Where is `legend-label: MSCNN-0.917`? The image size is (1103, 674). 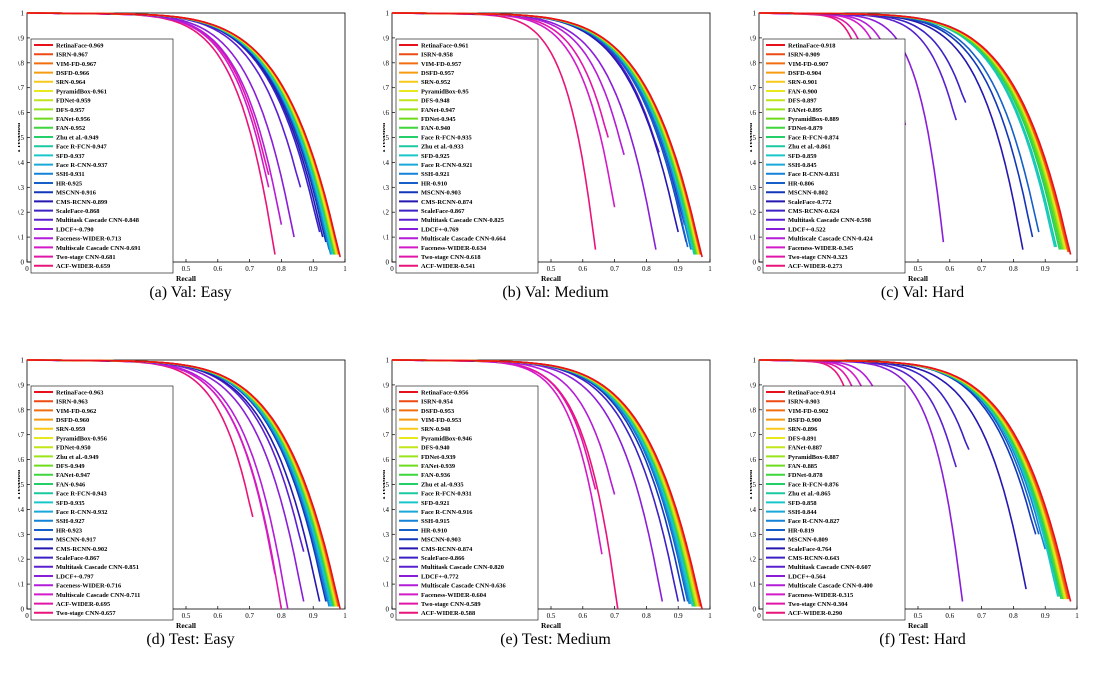 legend-label: MSCNN-0.917 is located at coordinates (76, 540).